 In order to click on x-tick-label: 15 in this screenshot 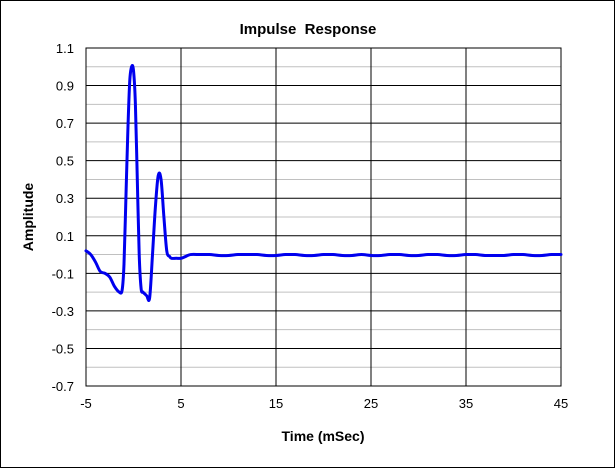, I will do `click(276, 403)`.